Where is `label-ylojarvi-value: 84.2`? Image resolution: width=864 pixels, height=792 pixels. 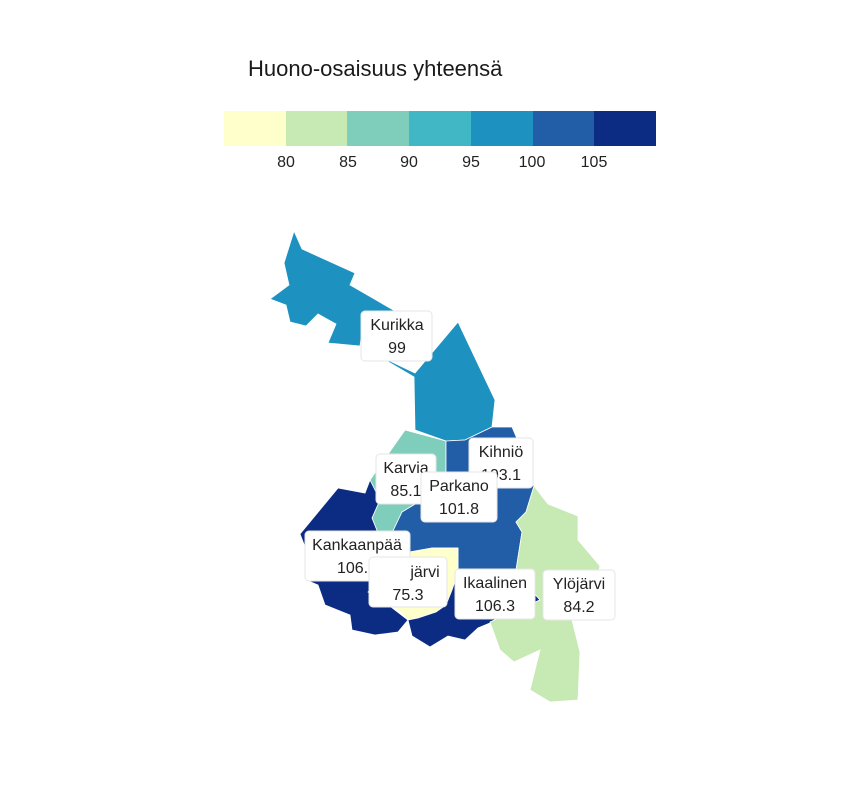 label-ylojarvi-value: 84.2 is located at coordinates (578, 607).